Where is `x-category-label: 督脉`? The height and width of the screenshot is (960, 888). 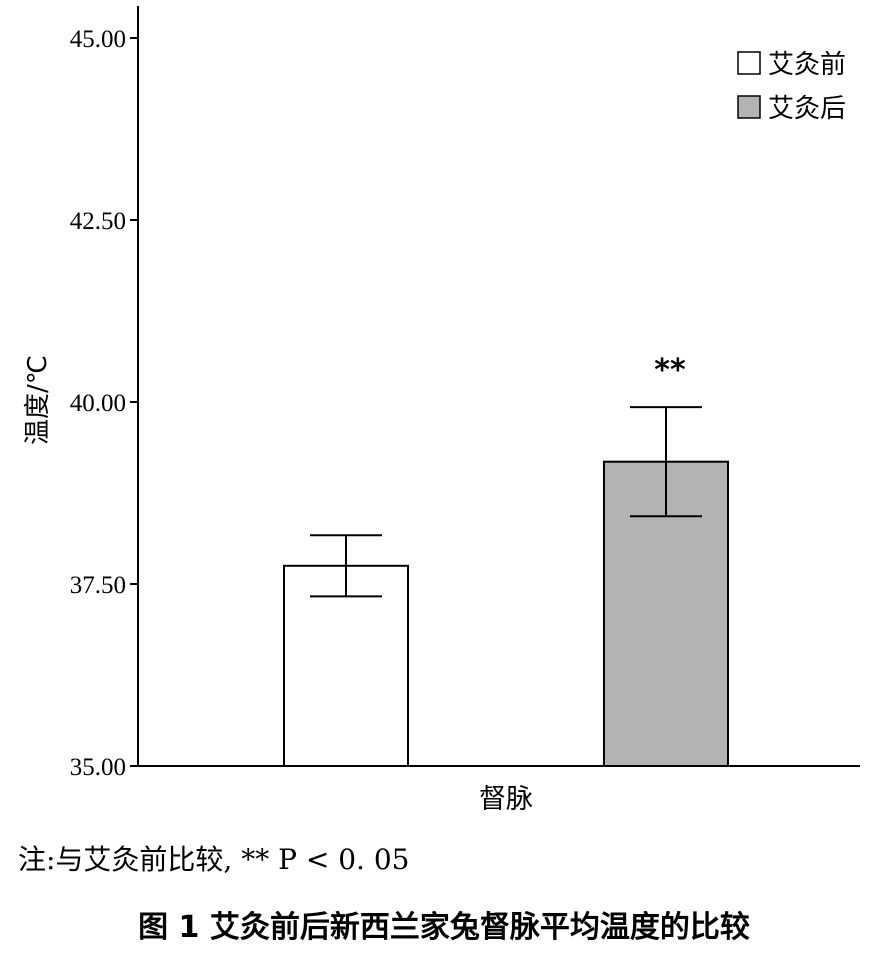
x-category-label: 督脉 is located at coordinates (506, 799).